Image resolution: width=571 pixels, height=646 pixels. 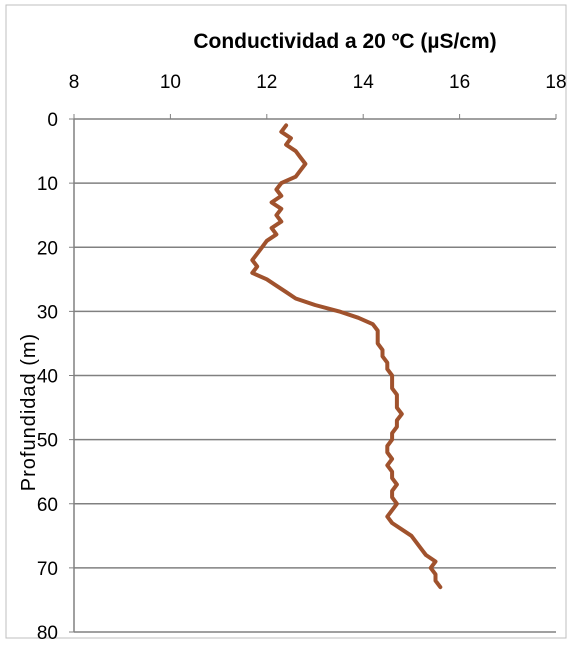 I want to click on y-tick-label: 30, so click(x=47, y=312).